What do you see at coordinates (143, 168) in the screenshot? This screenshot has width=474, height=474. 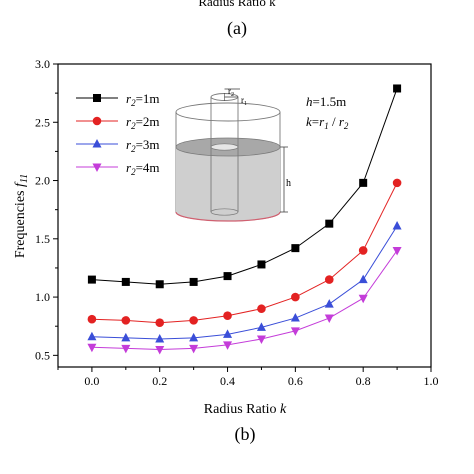 I see `legend-label: r2=4m` at bounding box center [143, 168].